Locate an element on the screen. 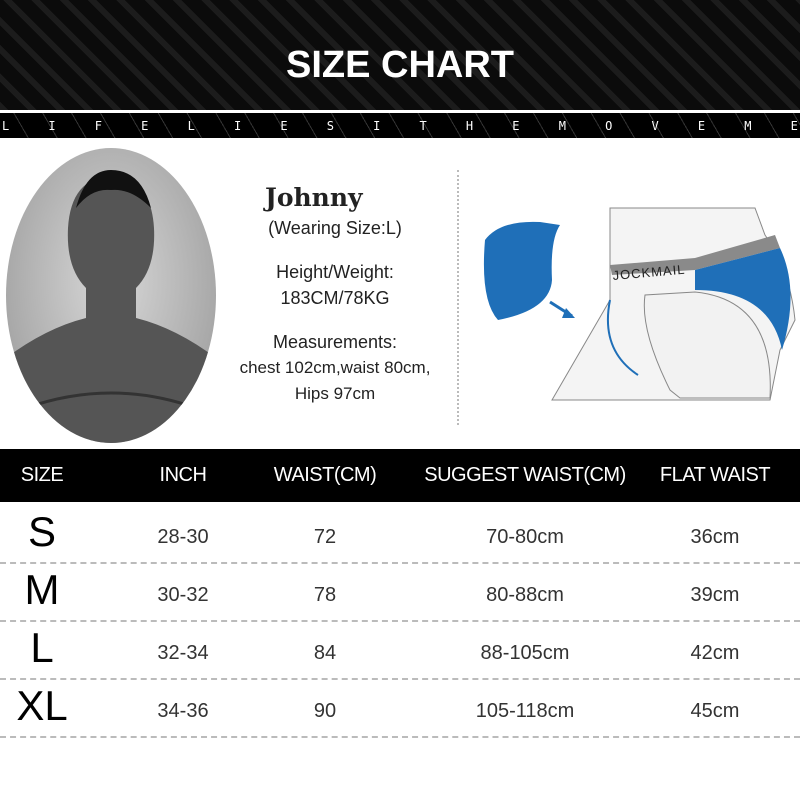  brand-label: JOCKMAIL is located at coordinates (649, 272).